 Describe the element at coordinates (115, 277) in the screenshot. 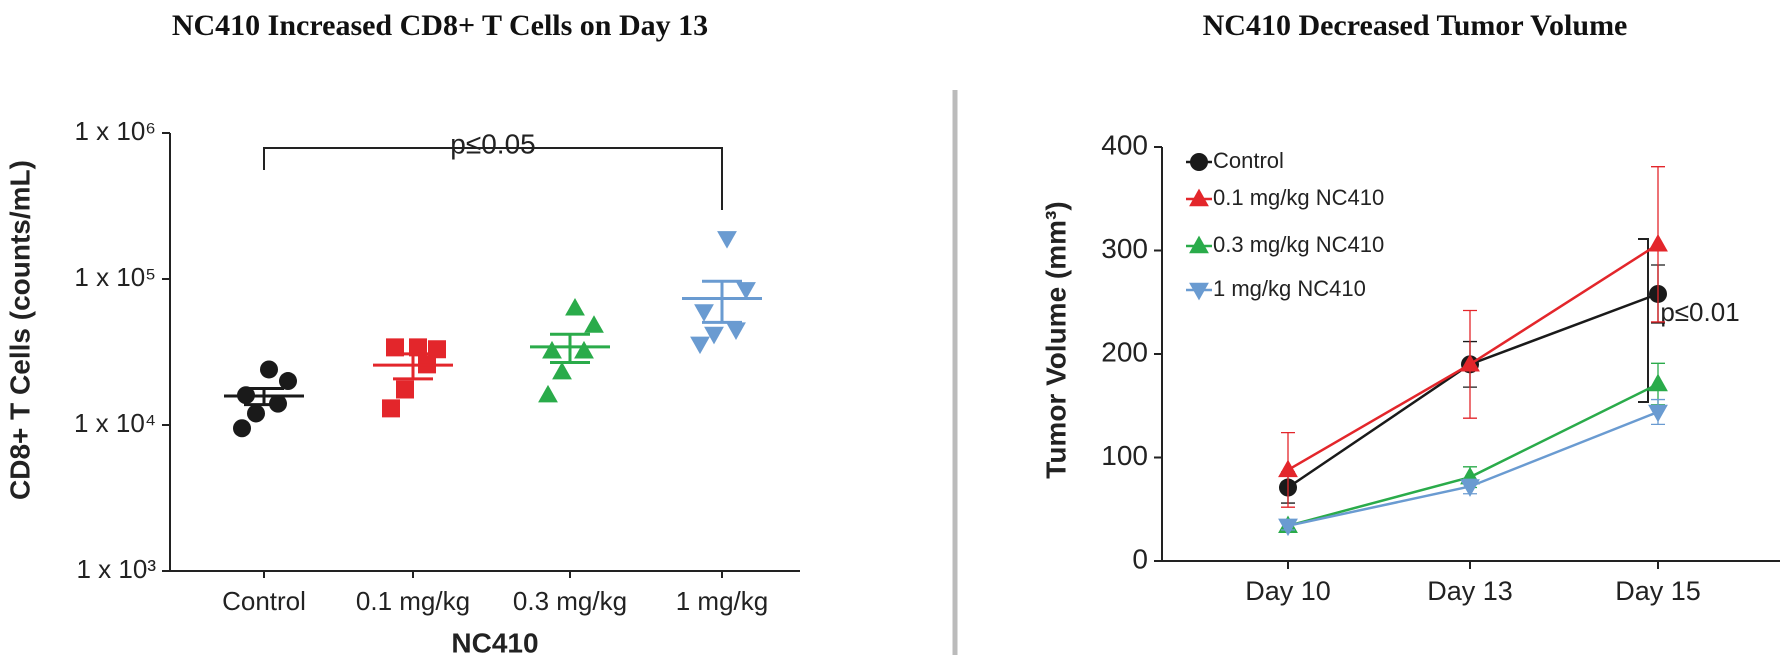

I see `y-tick-label: 1 x 10⁵` at that location.